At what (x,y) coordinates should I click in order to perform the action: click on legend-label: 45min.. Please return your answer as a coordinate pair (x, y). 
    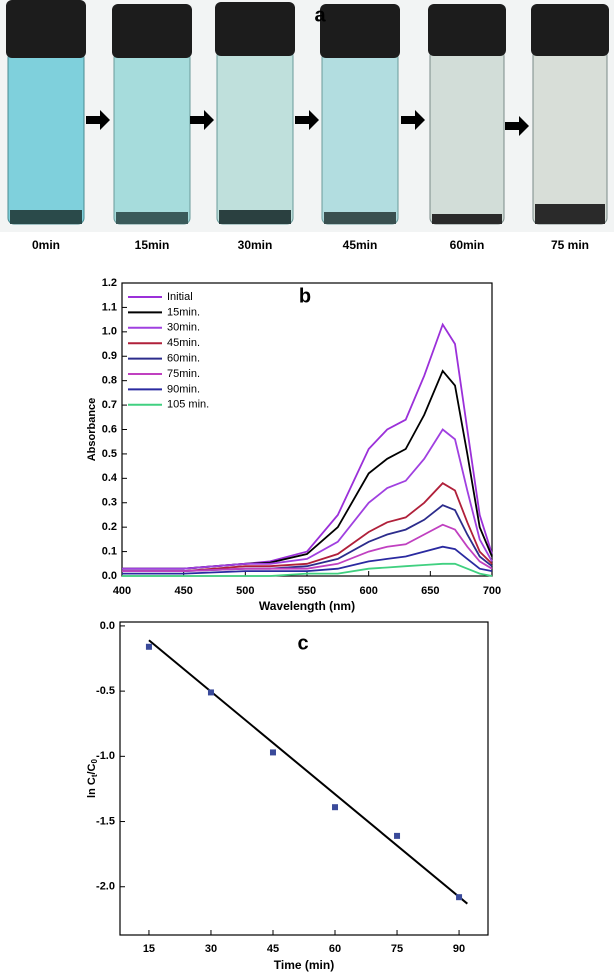
    Looking at the image, I should click on (183, 343).